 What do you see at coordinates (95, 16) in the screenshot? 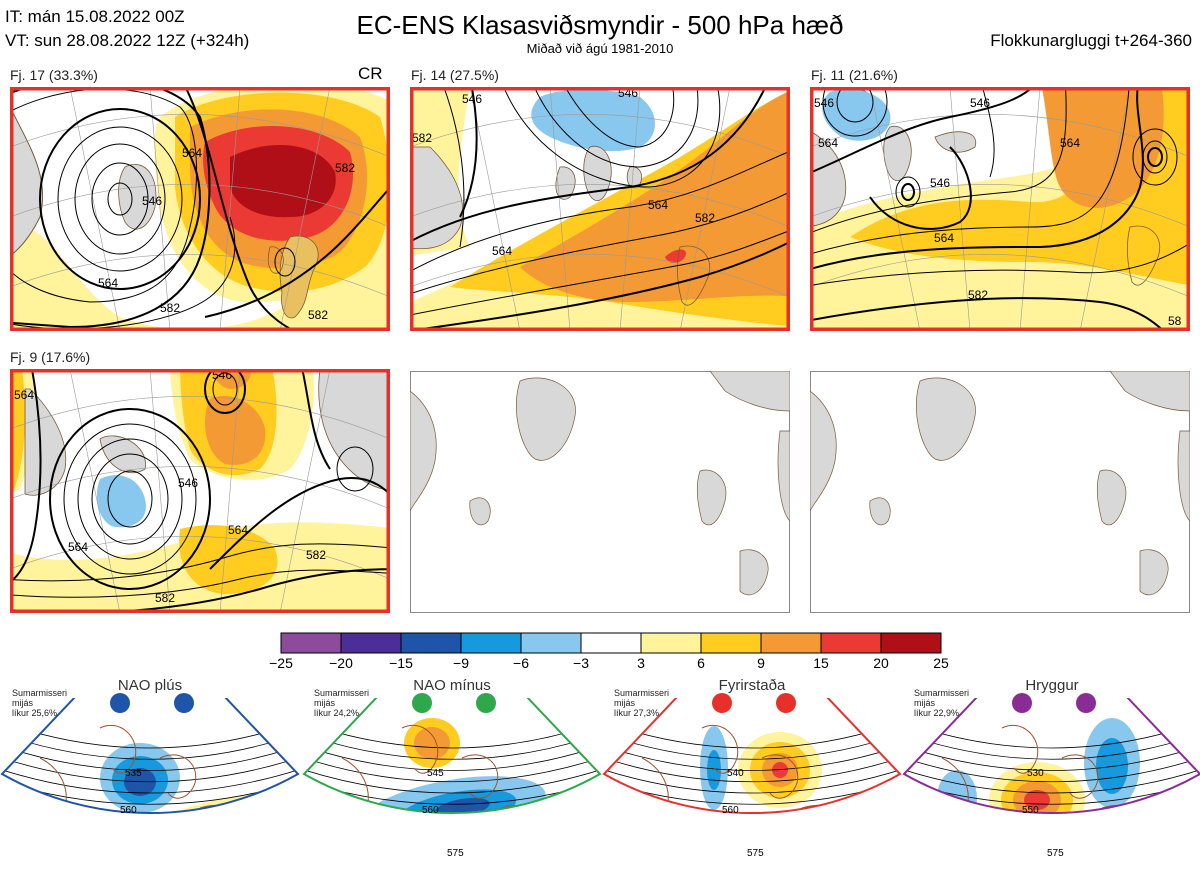
I see `initial-time: IT: mán 15.08.2022 00Z` at bounding box center [95, 16].